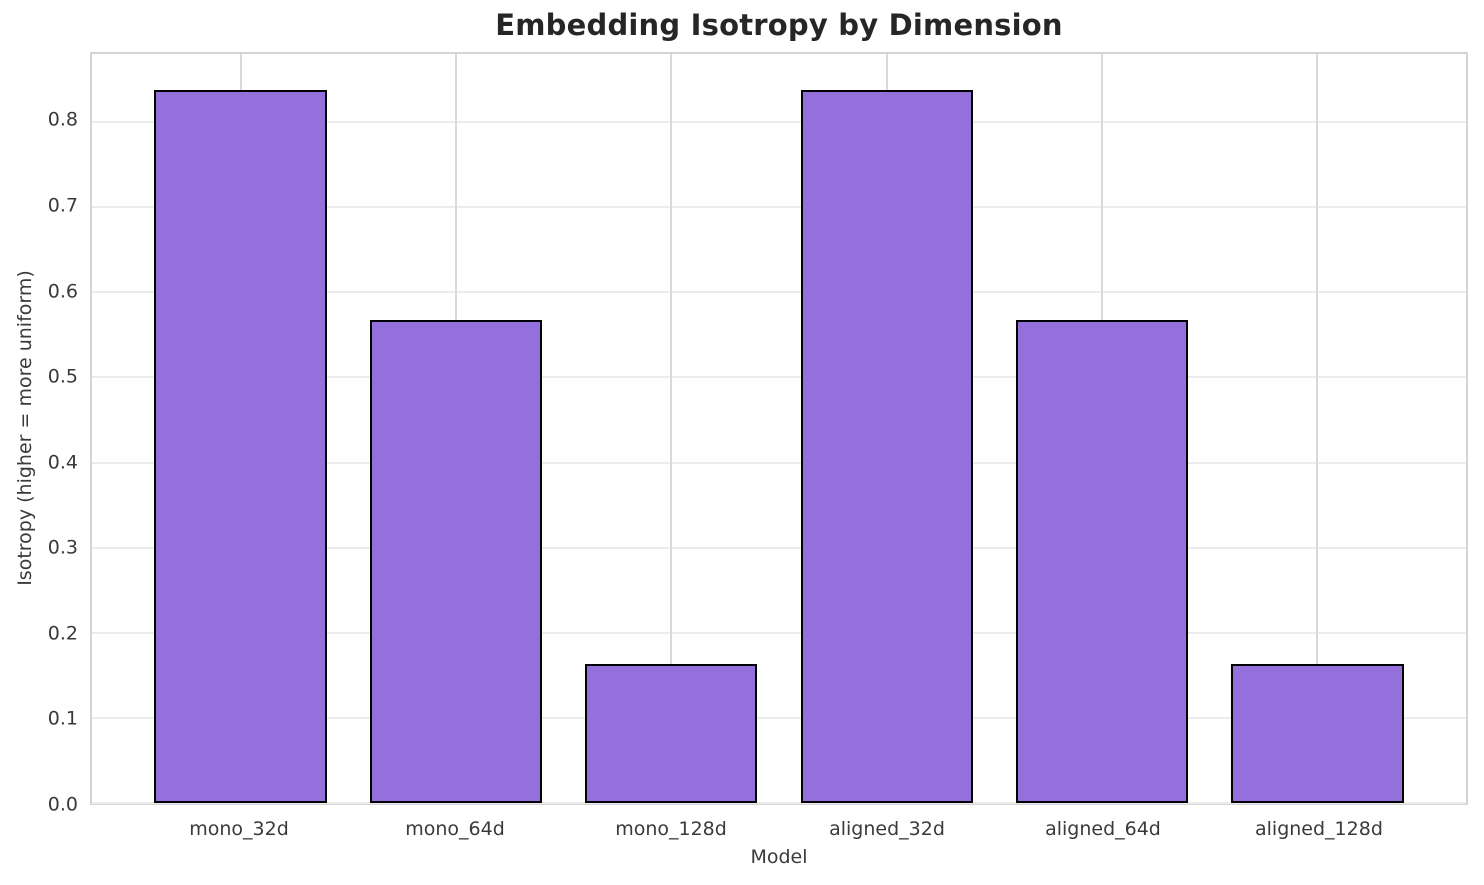 This screenshot has height=885, width=1484. What do you see at coordinates (62, 633) in the screenshot?
I see `y-tick-label: 0.2` at bounding box center [62, 633].